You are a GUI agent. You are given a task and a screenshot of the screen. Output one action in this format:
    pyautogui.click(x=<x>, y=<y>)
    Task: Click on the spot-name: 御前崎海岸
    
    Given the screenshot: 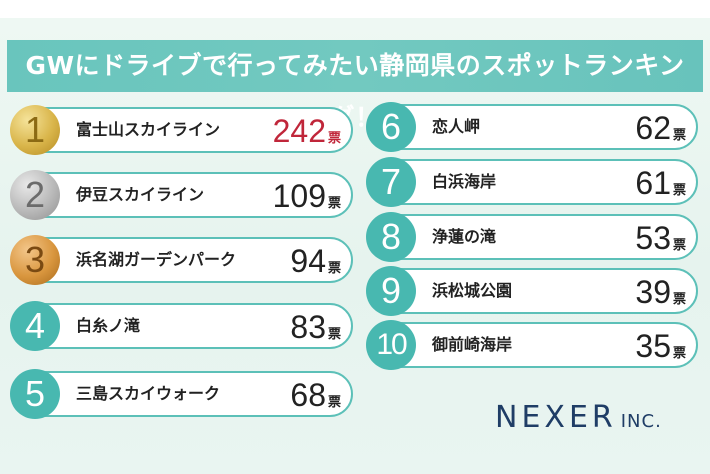 What is the action you would take?
    pyautogui.click(x=472, y=344)
    